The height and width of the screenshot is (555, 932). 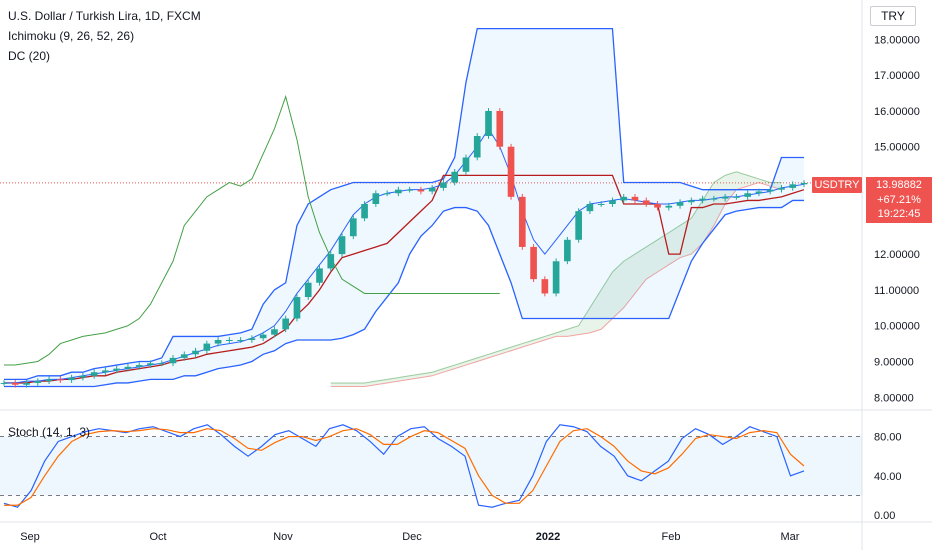 What do you see at coordinates (104, 16) in the screenshot?
I see `chart-title: U.S. Dollar / Turkish Lira, 1D, FXCM` at bounding box center [104, 16].